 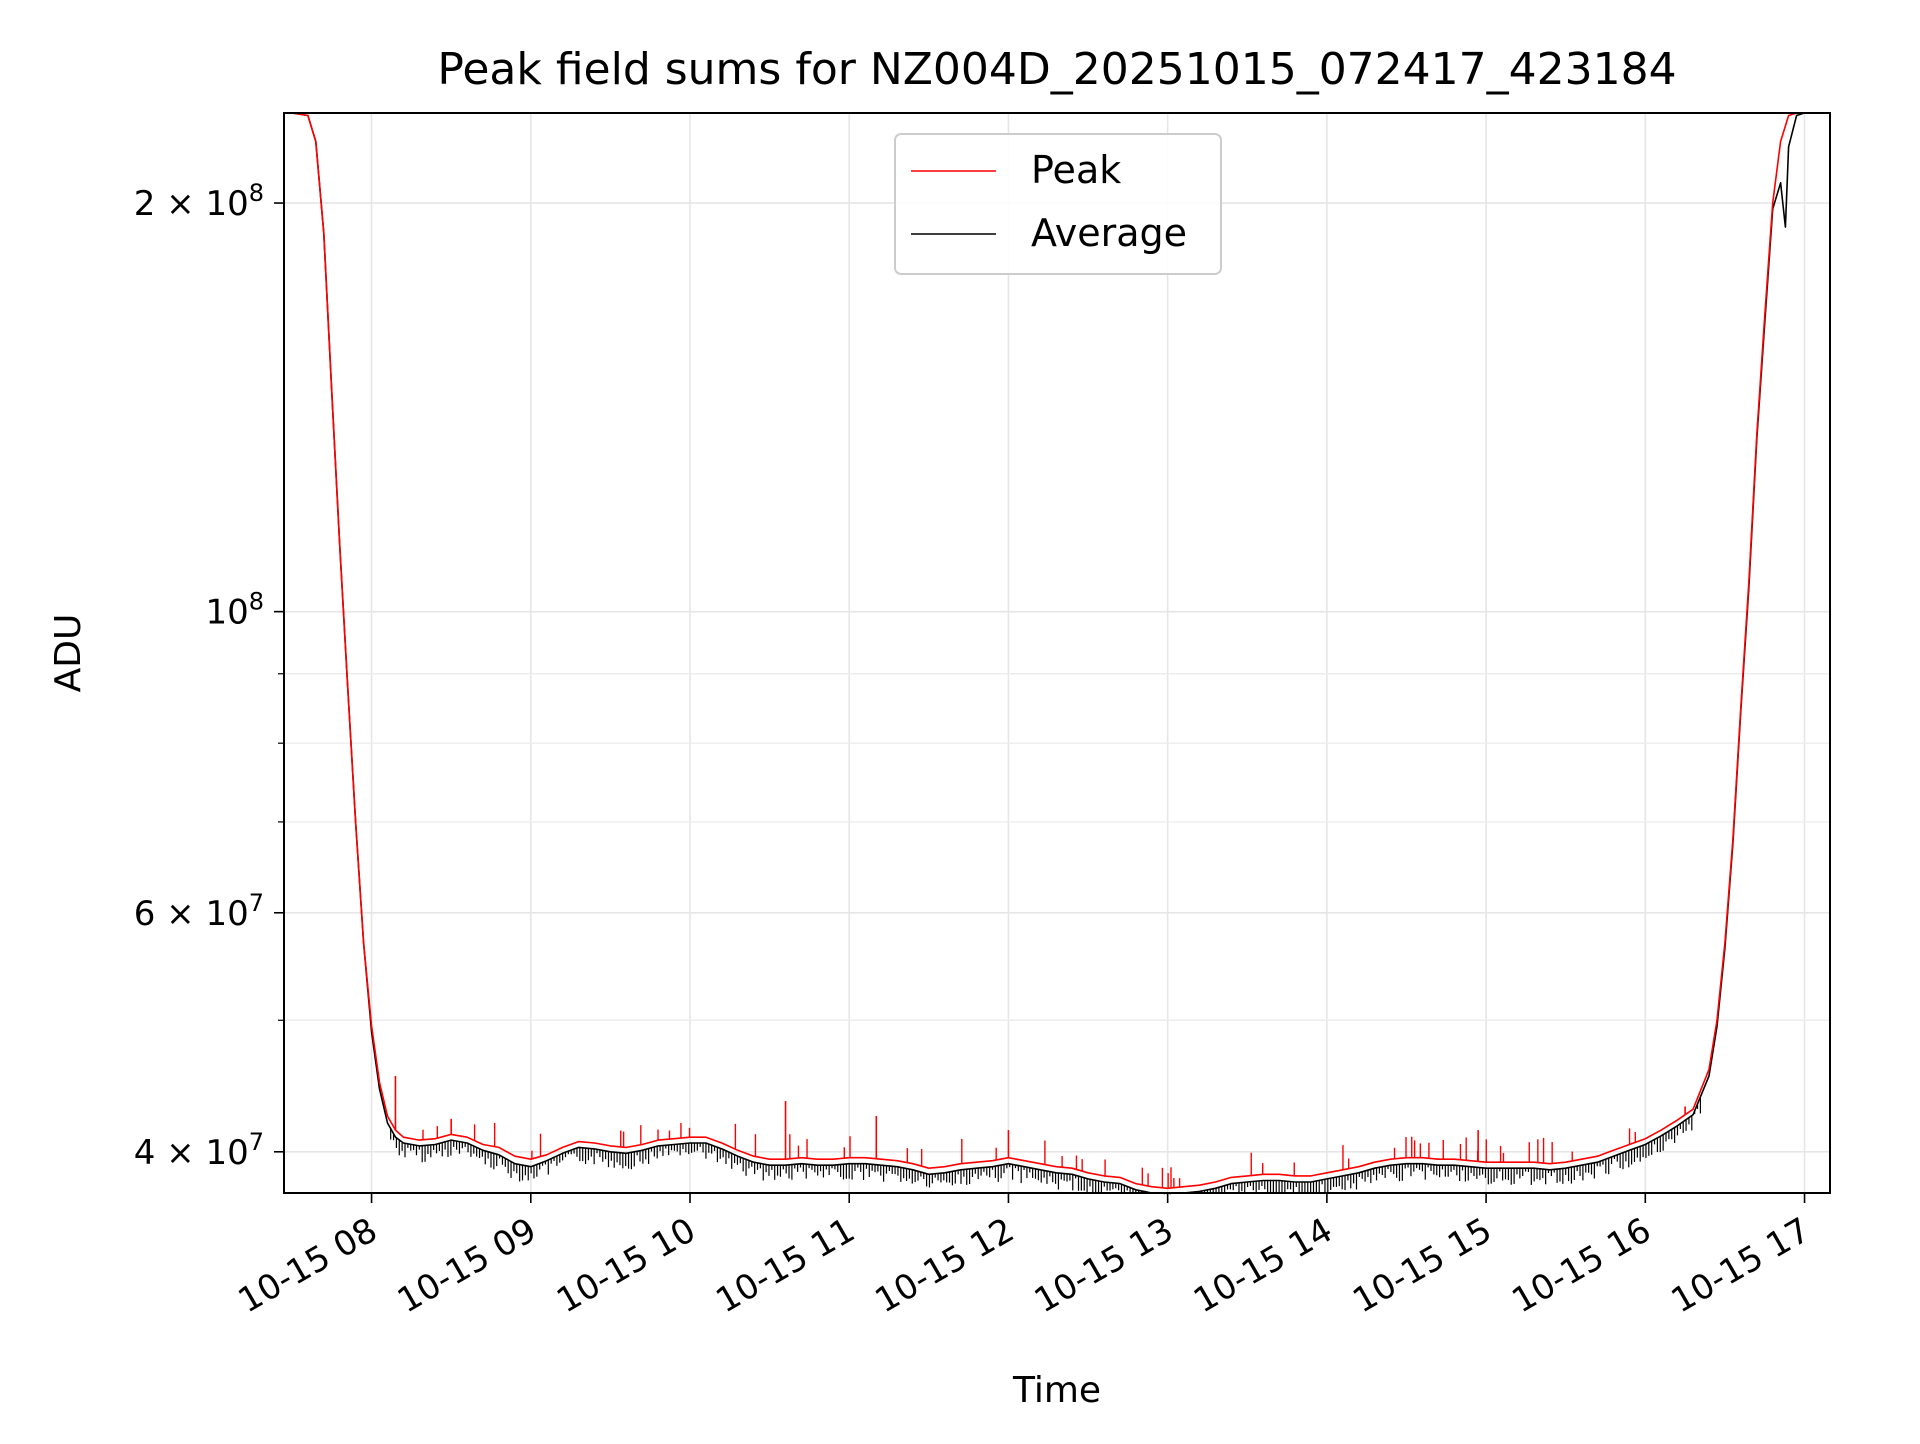 What do you see at coordinates (1076, 170) in the screenshot?
I see `legend-label-peak: Peak` at bounding box center [1076, 170].